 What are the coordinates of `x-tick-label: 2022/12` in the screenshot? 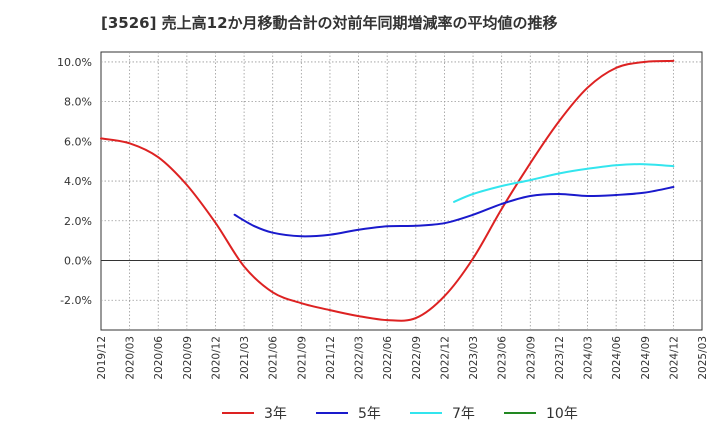 It's located at (445, 358).